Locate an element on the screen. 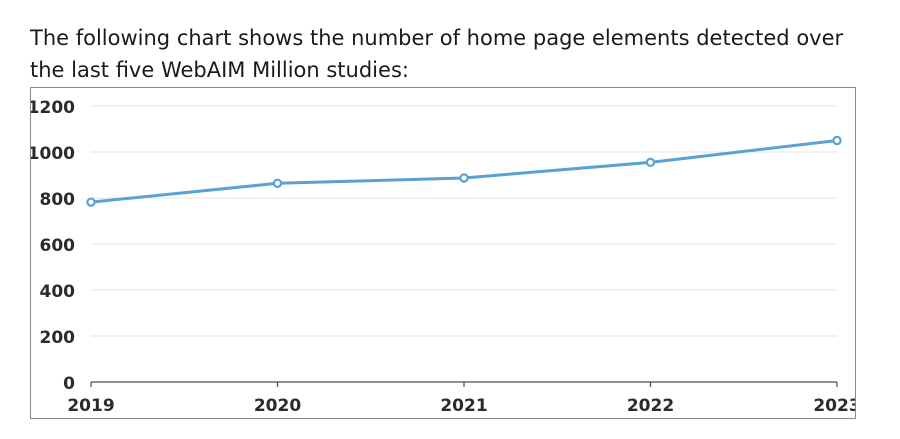 The height and width of the screenshot is (439, 900). y-tick-label-1200: 1200 is located at coordinates (53, 108).